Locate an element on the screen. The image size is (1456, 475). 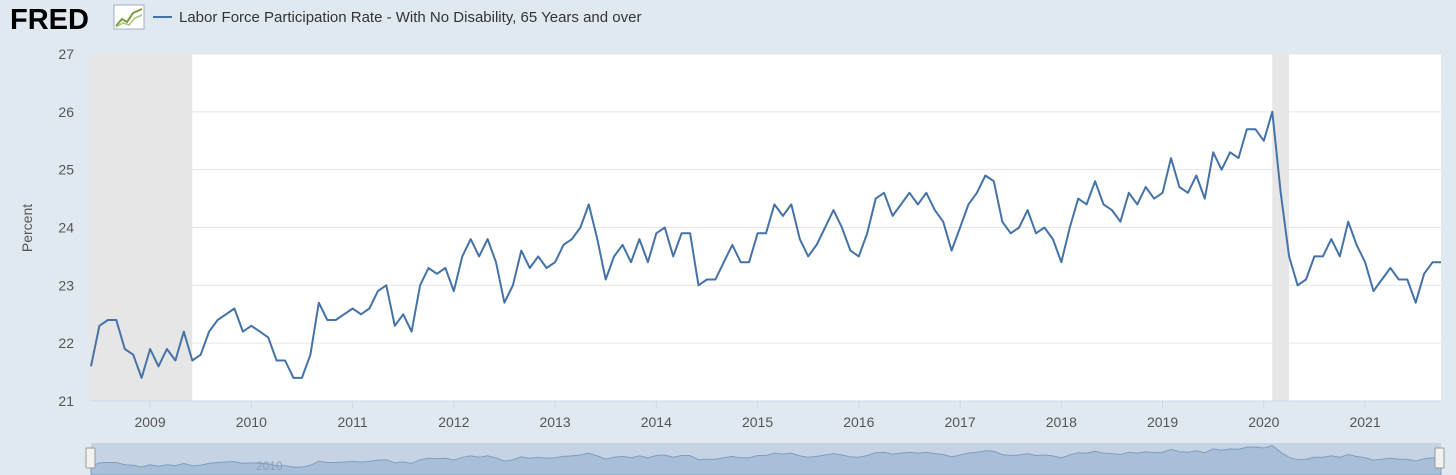
x-tick-label: 2020 is located at coordinates (1263, 422).